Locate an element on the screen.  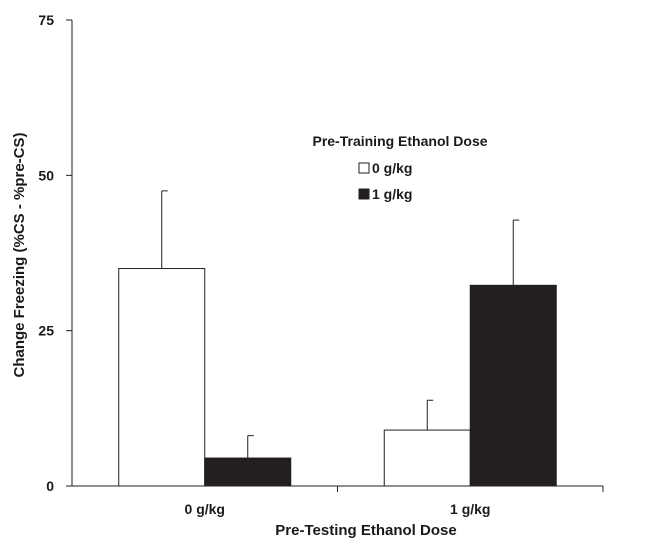
x-tick-label: 0 g/kg is located at coordinates (205, 509).